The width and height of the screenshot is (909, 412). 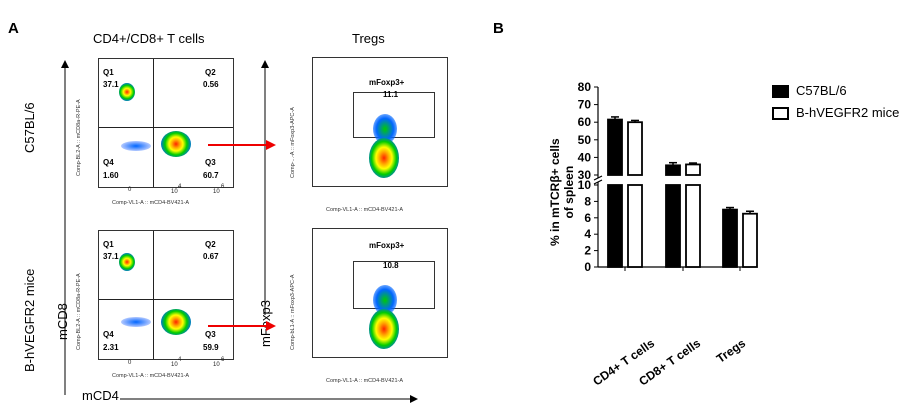 What do you see at coordinates (587, 251) in the screenshot?
I see `y-tick-label: 2` at bounding box center [587, 251].